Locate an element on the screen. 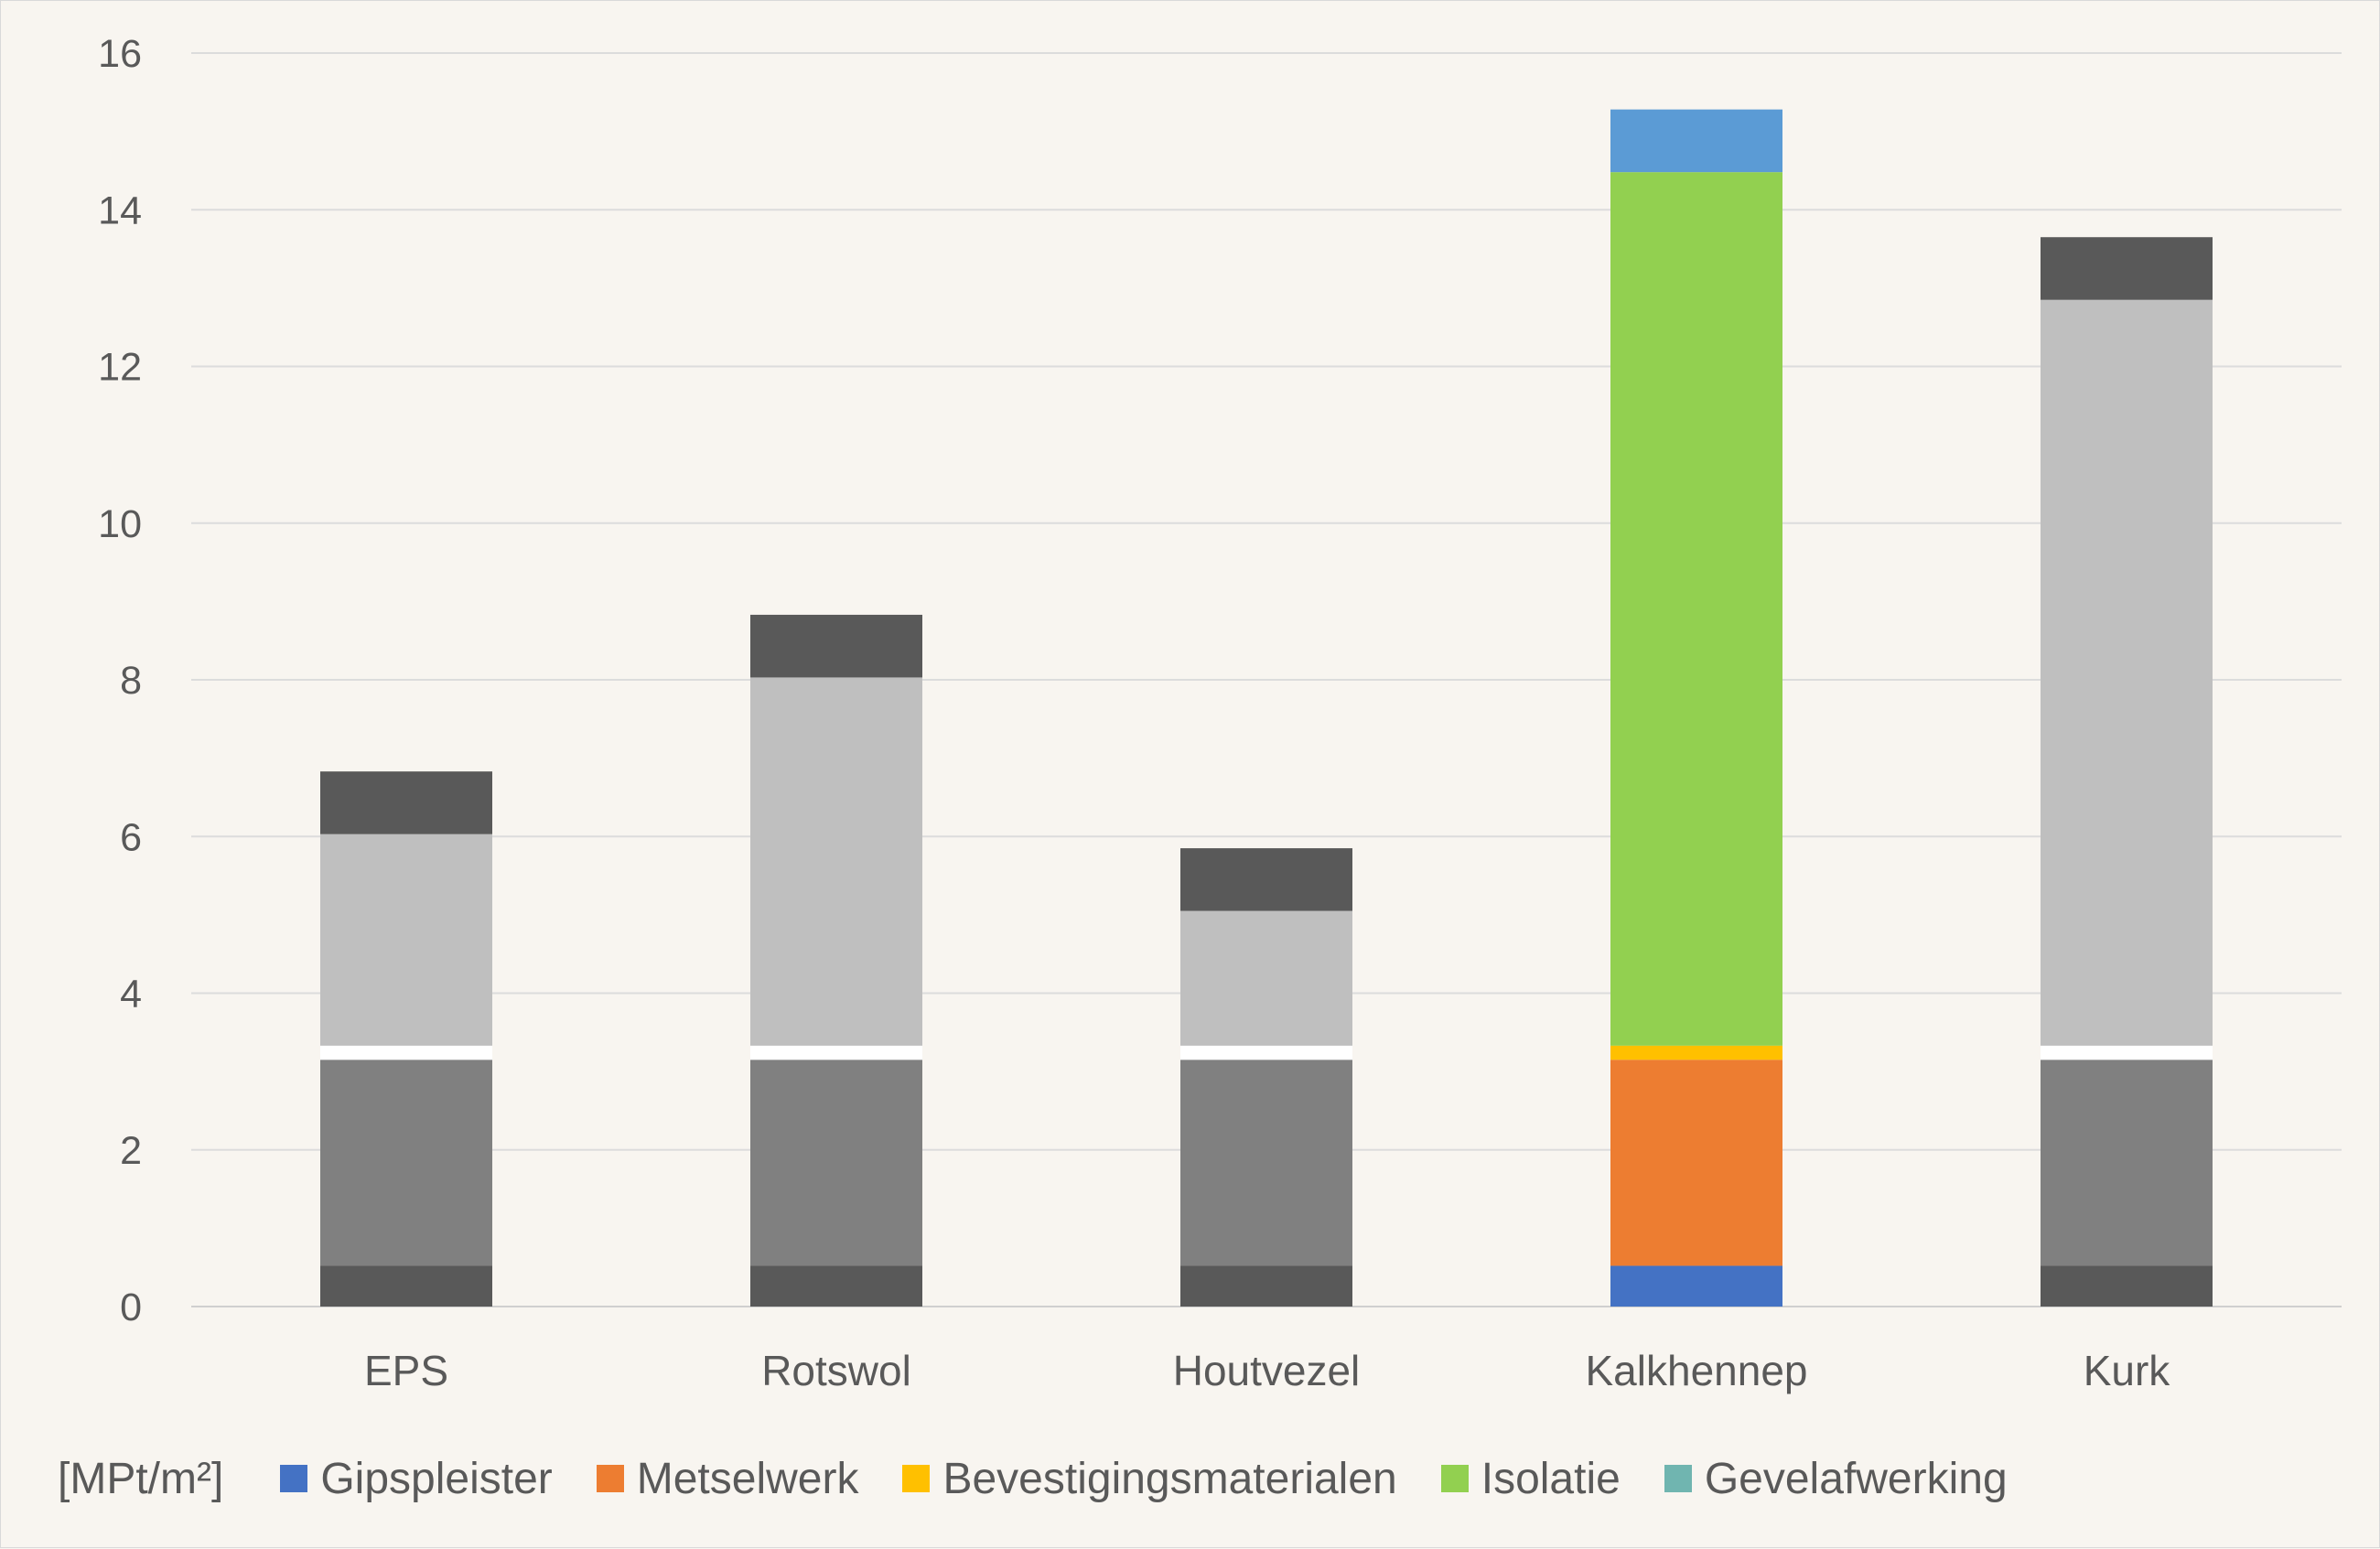 The width and height of the screenshot is (2380, 1549). y-tick-label: 8 is located at coordinates (131, 681).